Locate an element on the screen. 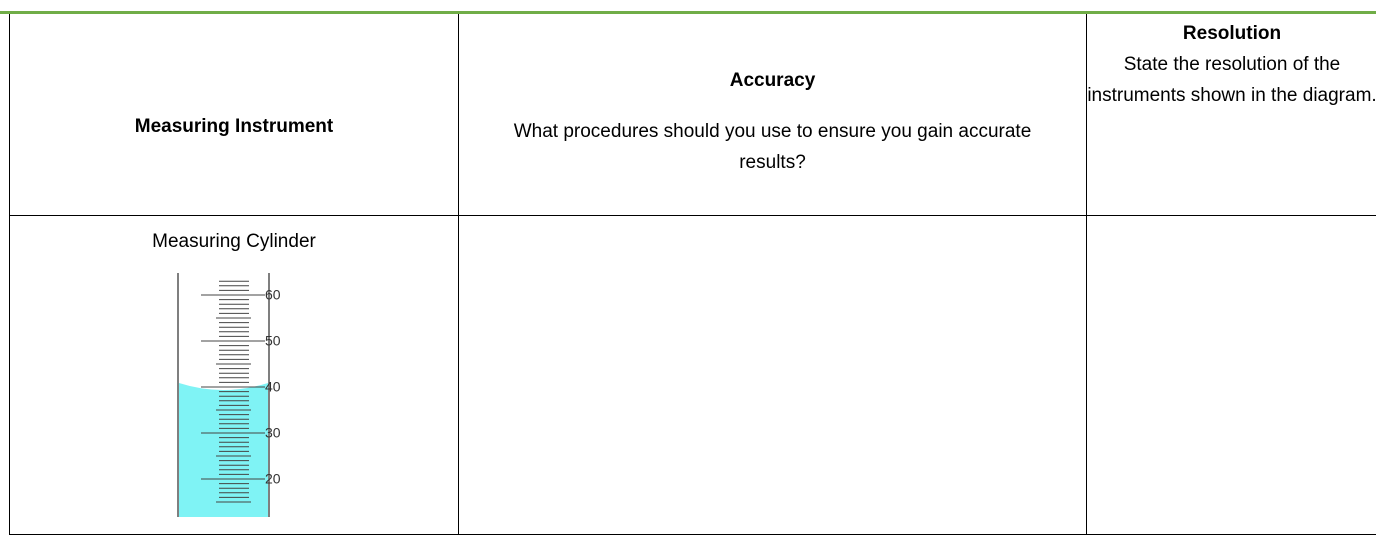  header-cell: Measuring Instrument is located at coordinates (233, 115).